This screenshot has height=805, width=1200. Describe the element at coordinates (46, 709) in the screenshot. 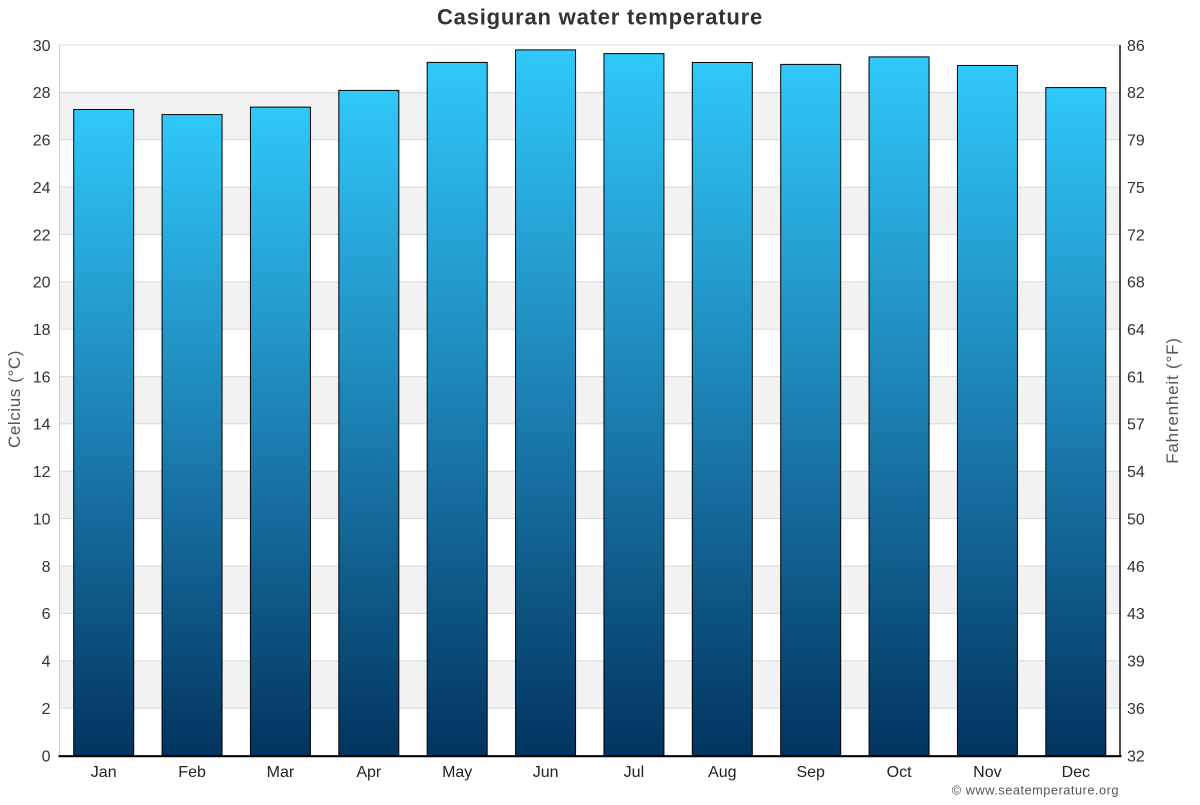

I see `svg-text: 2` at that location.